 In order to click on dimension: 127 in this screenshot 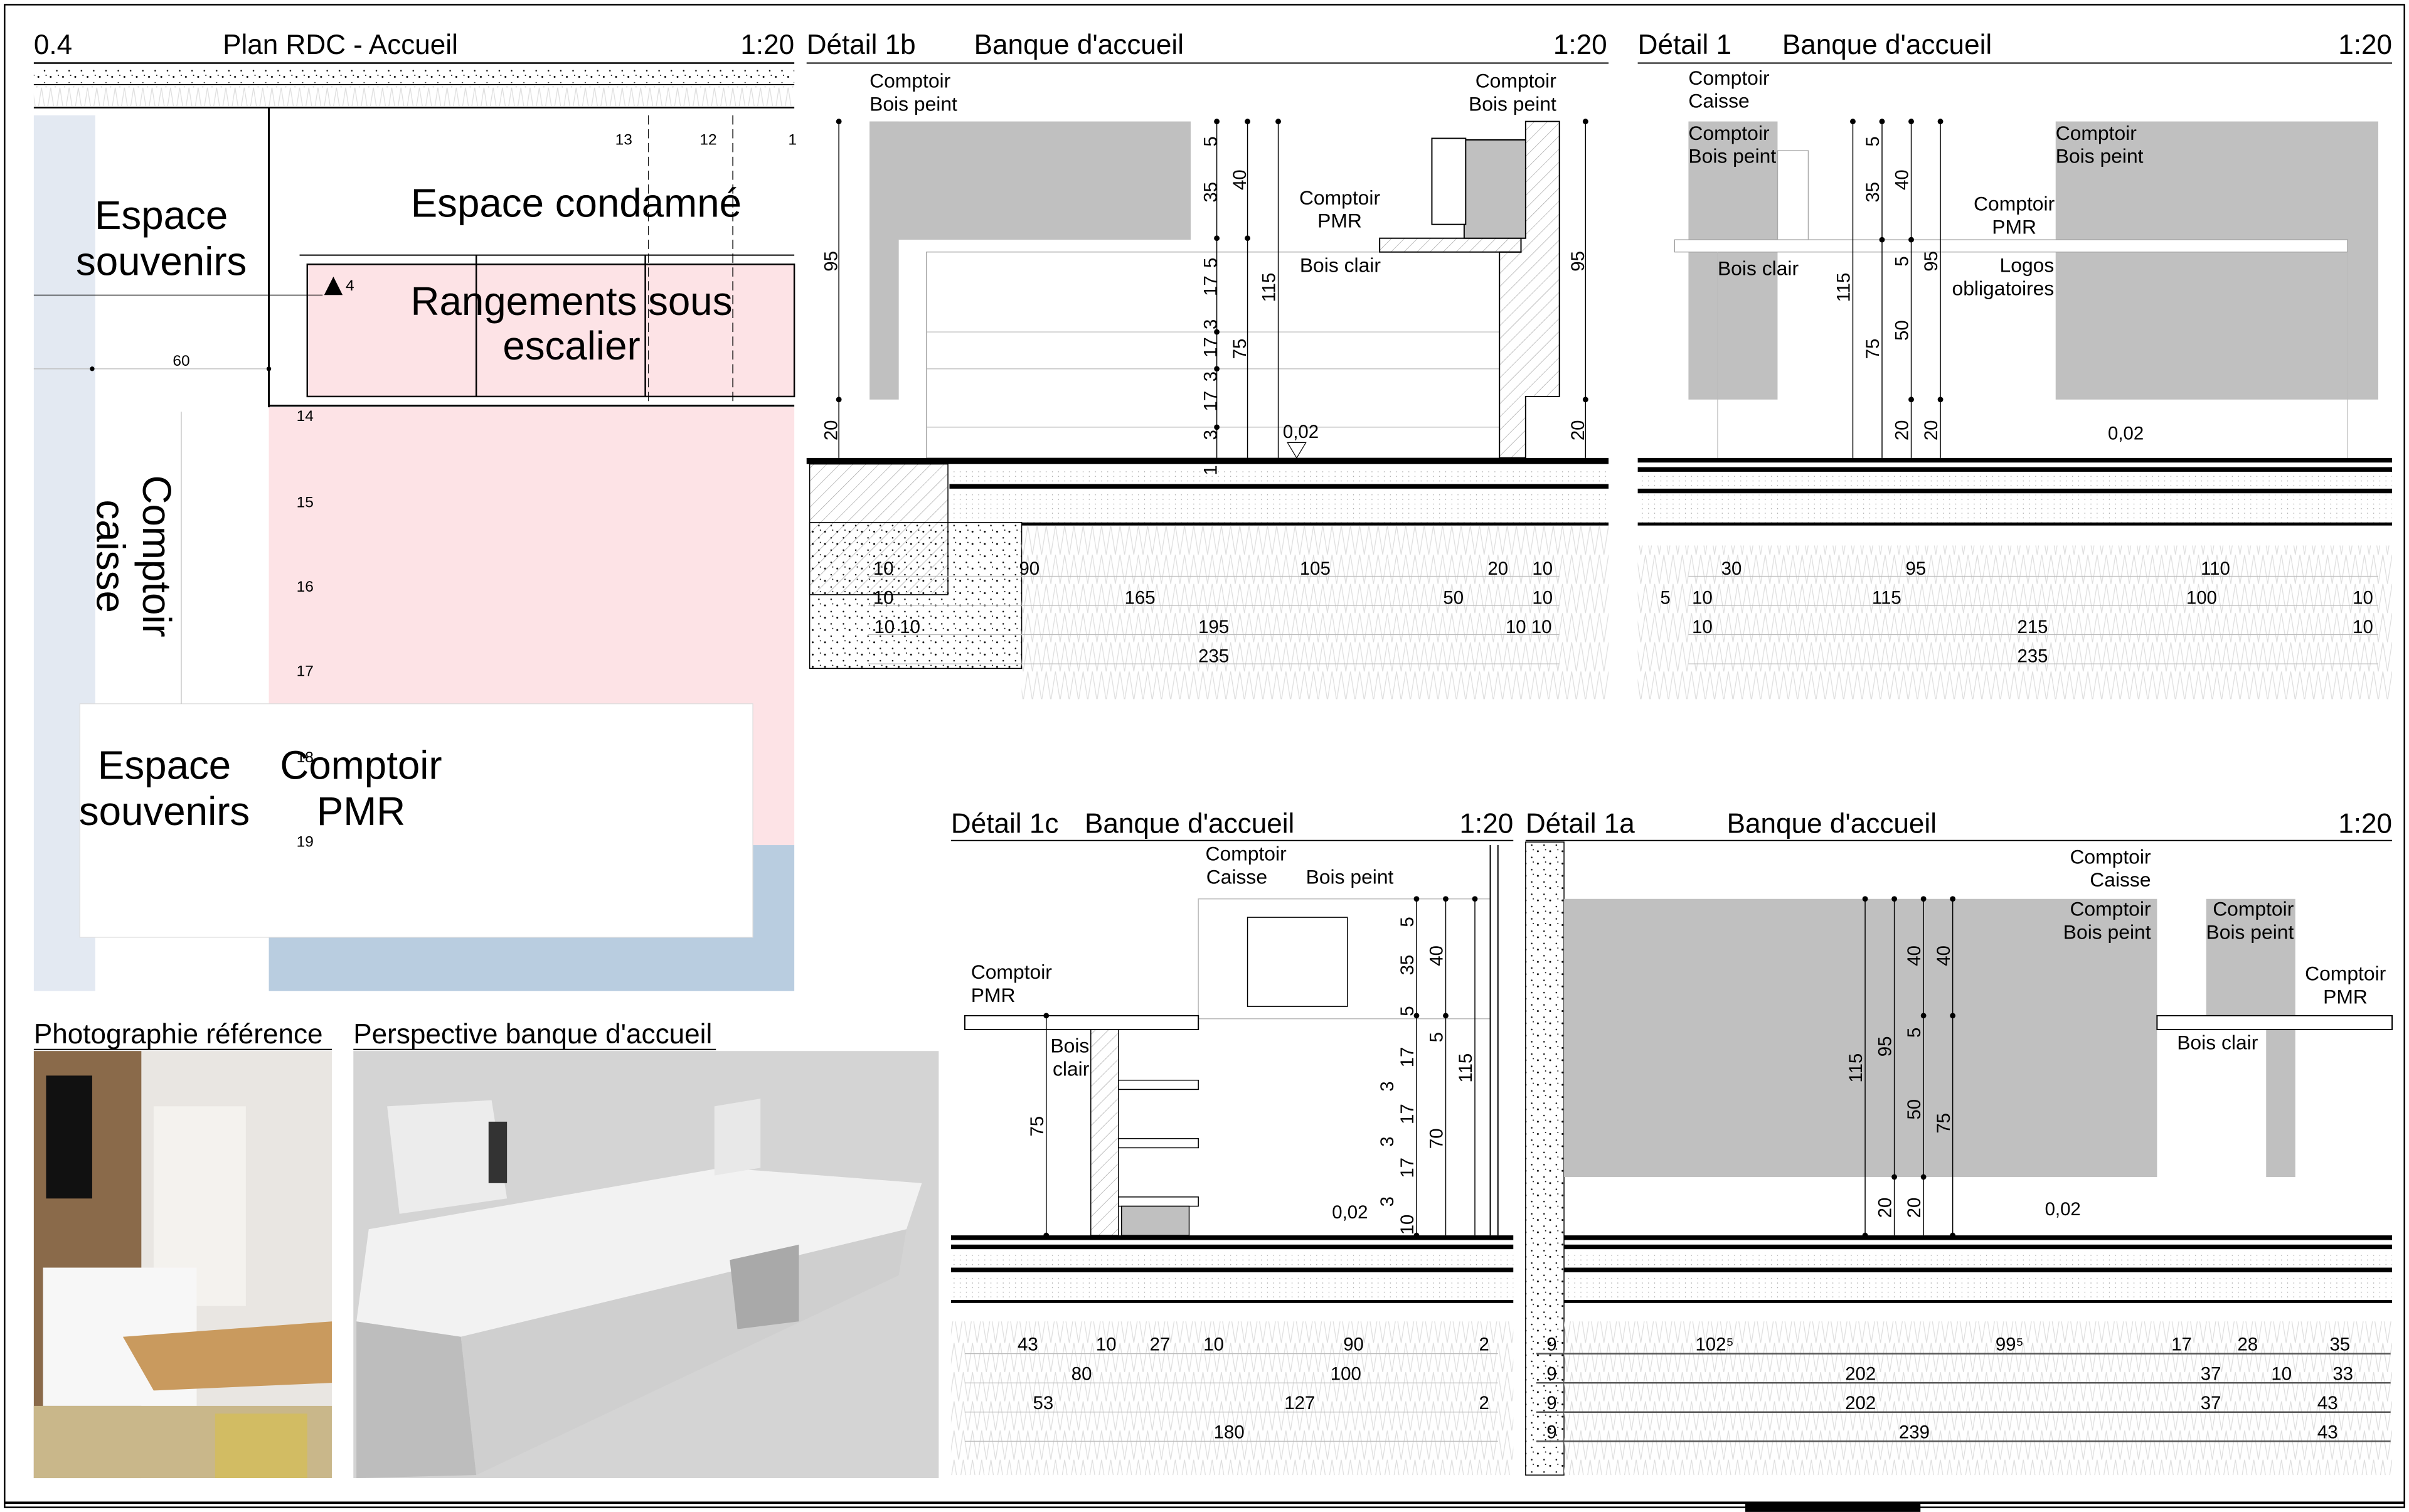, I will do `click(1299, 1403)`.